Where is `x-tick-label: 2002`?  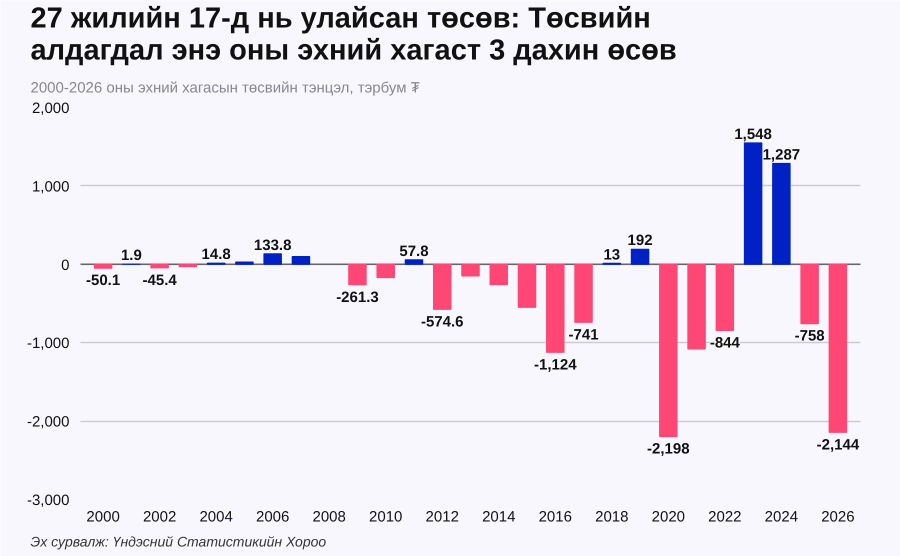
x-tick-label: 2002 is located at coordinates (159, 517).